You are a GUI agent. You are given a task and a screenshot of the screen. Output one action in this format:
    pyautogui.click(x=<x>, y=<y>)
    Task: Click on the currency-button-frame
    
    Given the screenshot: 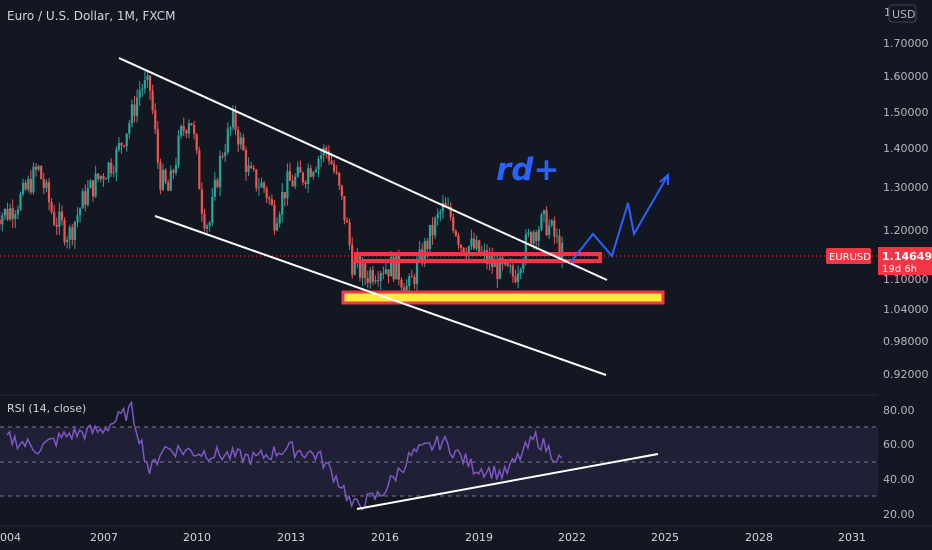 What is the action you would take?
    pyautogui.click(x=902, y=13)
    